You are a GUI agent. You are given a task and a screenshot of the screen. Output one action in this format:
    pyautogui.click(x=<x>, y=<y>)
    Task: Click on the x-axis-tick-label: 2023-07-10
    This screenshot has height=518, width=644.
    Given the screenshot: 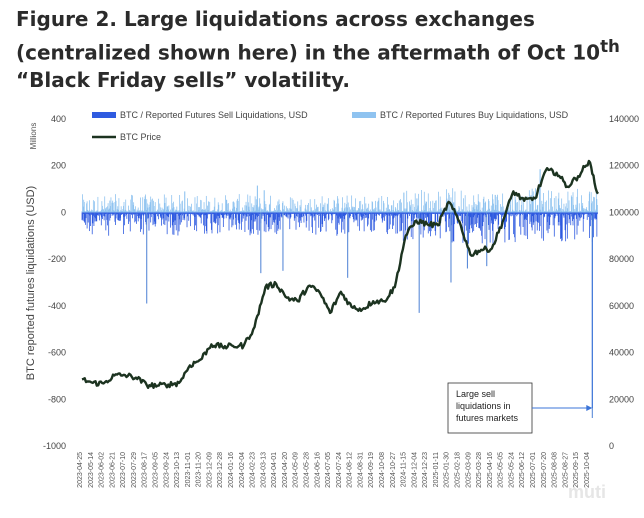 What is the action you would take?
    pyautogui.click(x=123, y=470)
    